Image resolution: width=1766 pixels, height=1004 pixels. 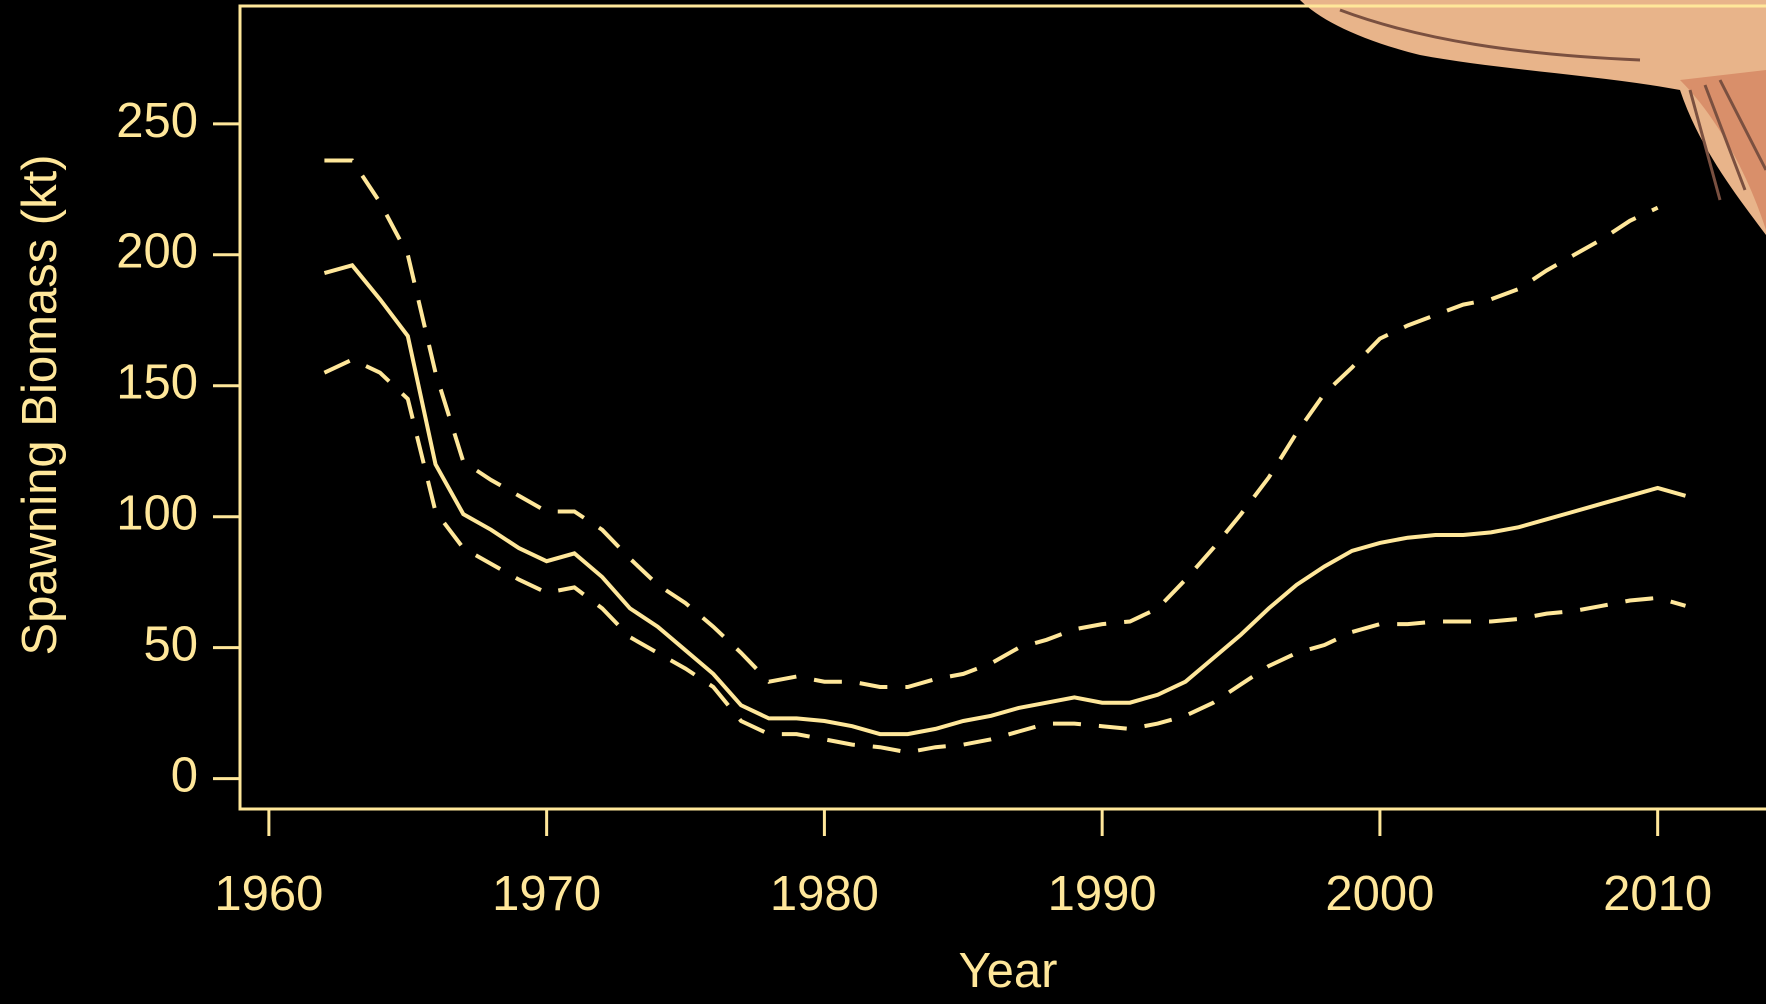 What do you see at coordinates (1102, 894) in the screenshot?
I see `x-tick-label: 1990` at bounding box center [1102, 894].